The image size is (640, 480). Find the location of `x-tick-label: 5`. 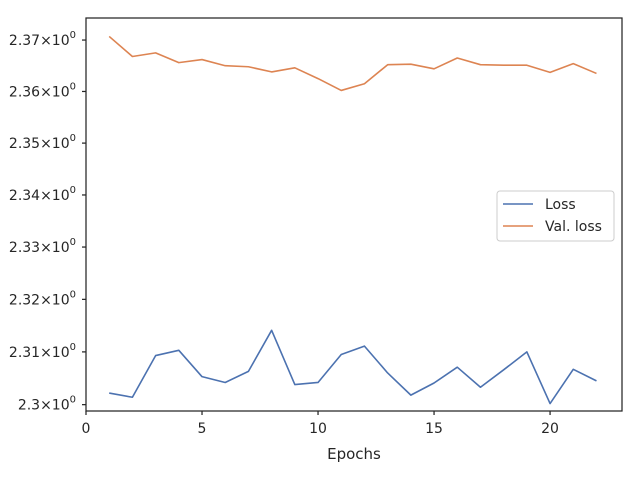

x-tick-label: 5 is located at coordinates (202, 429).